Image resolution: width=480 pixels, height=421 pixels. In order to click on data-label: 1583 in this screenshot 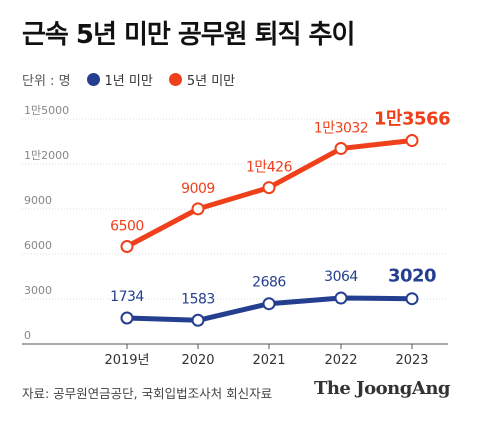, I will do `click(198, 299)`.